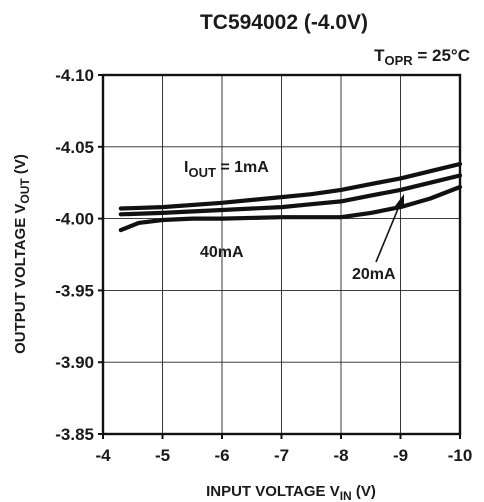 This screenshot has width=484, height=502. I want to click on x-tick-label: -4, so click(103, 455).